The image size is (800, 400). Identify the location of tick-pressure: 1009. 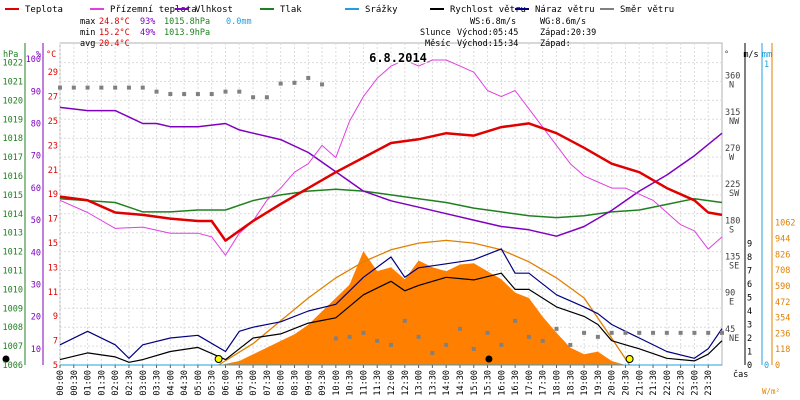
(13, 309).